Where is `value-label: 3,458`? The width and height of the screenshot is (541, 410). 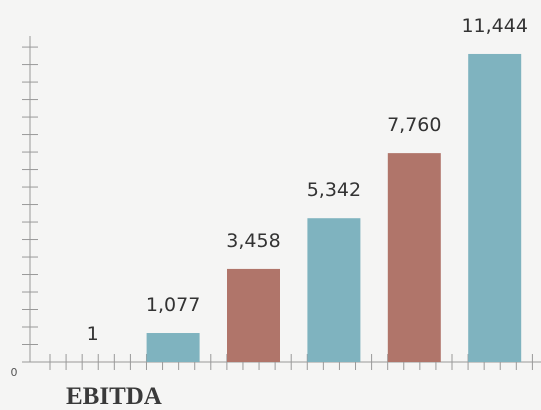 value-label: 3,458 is located at coordinates (253, 241).